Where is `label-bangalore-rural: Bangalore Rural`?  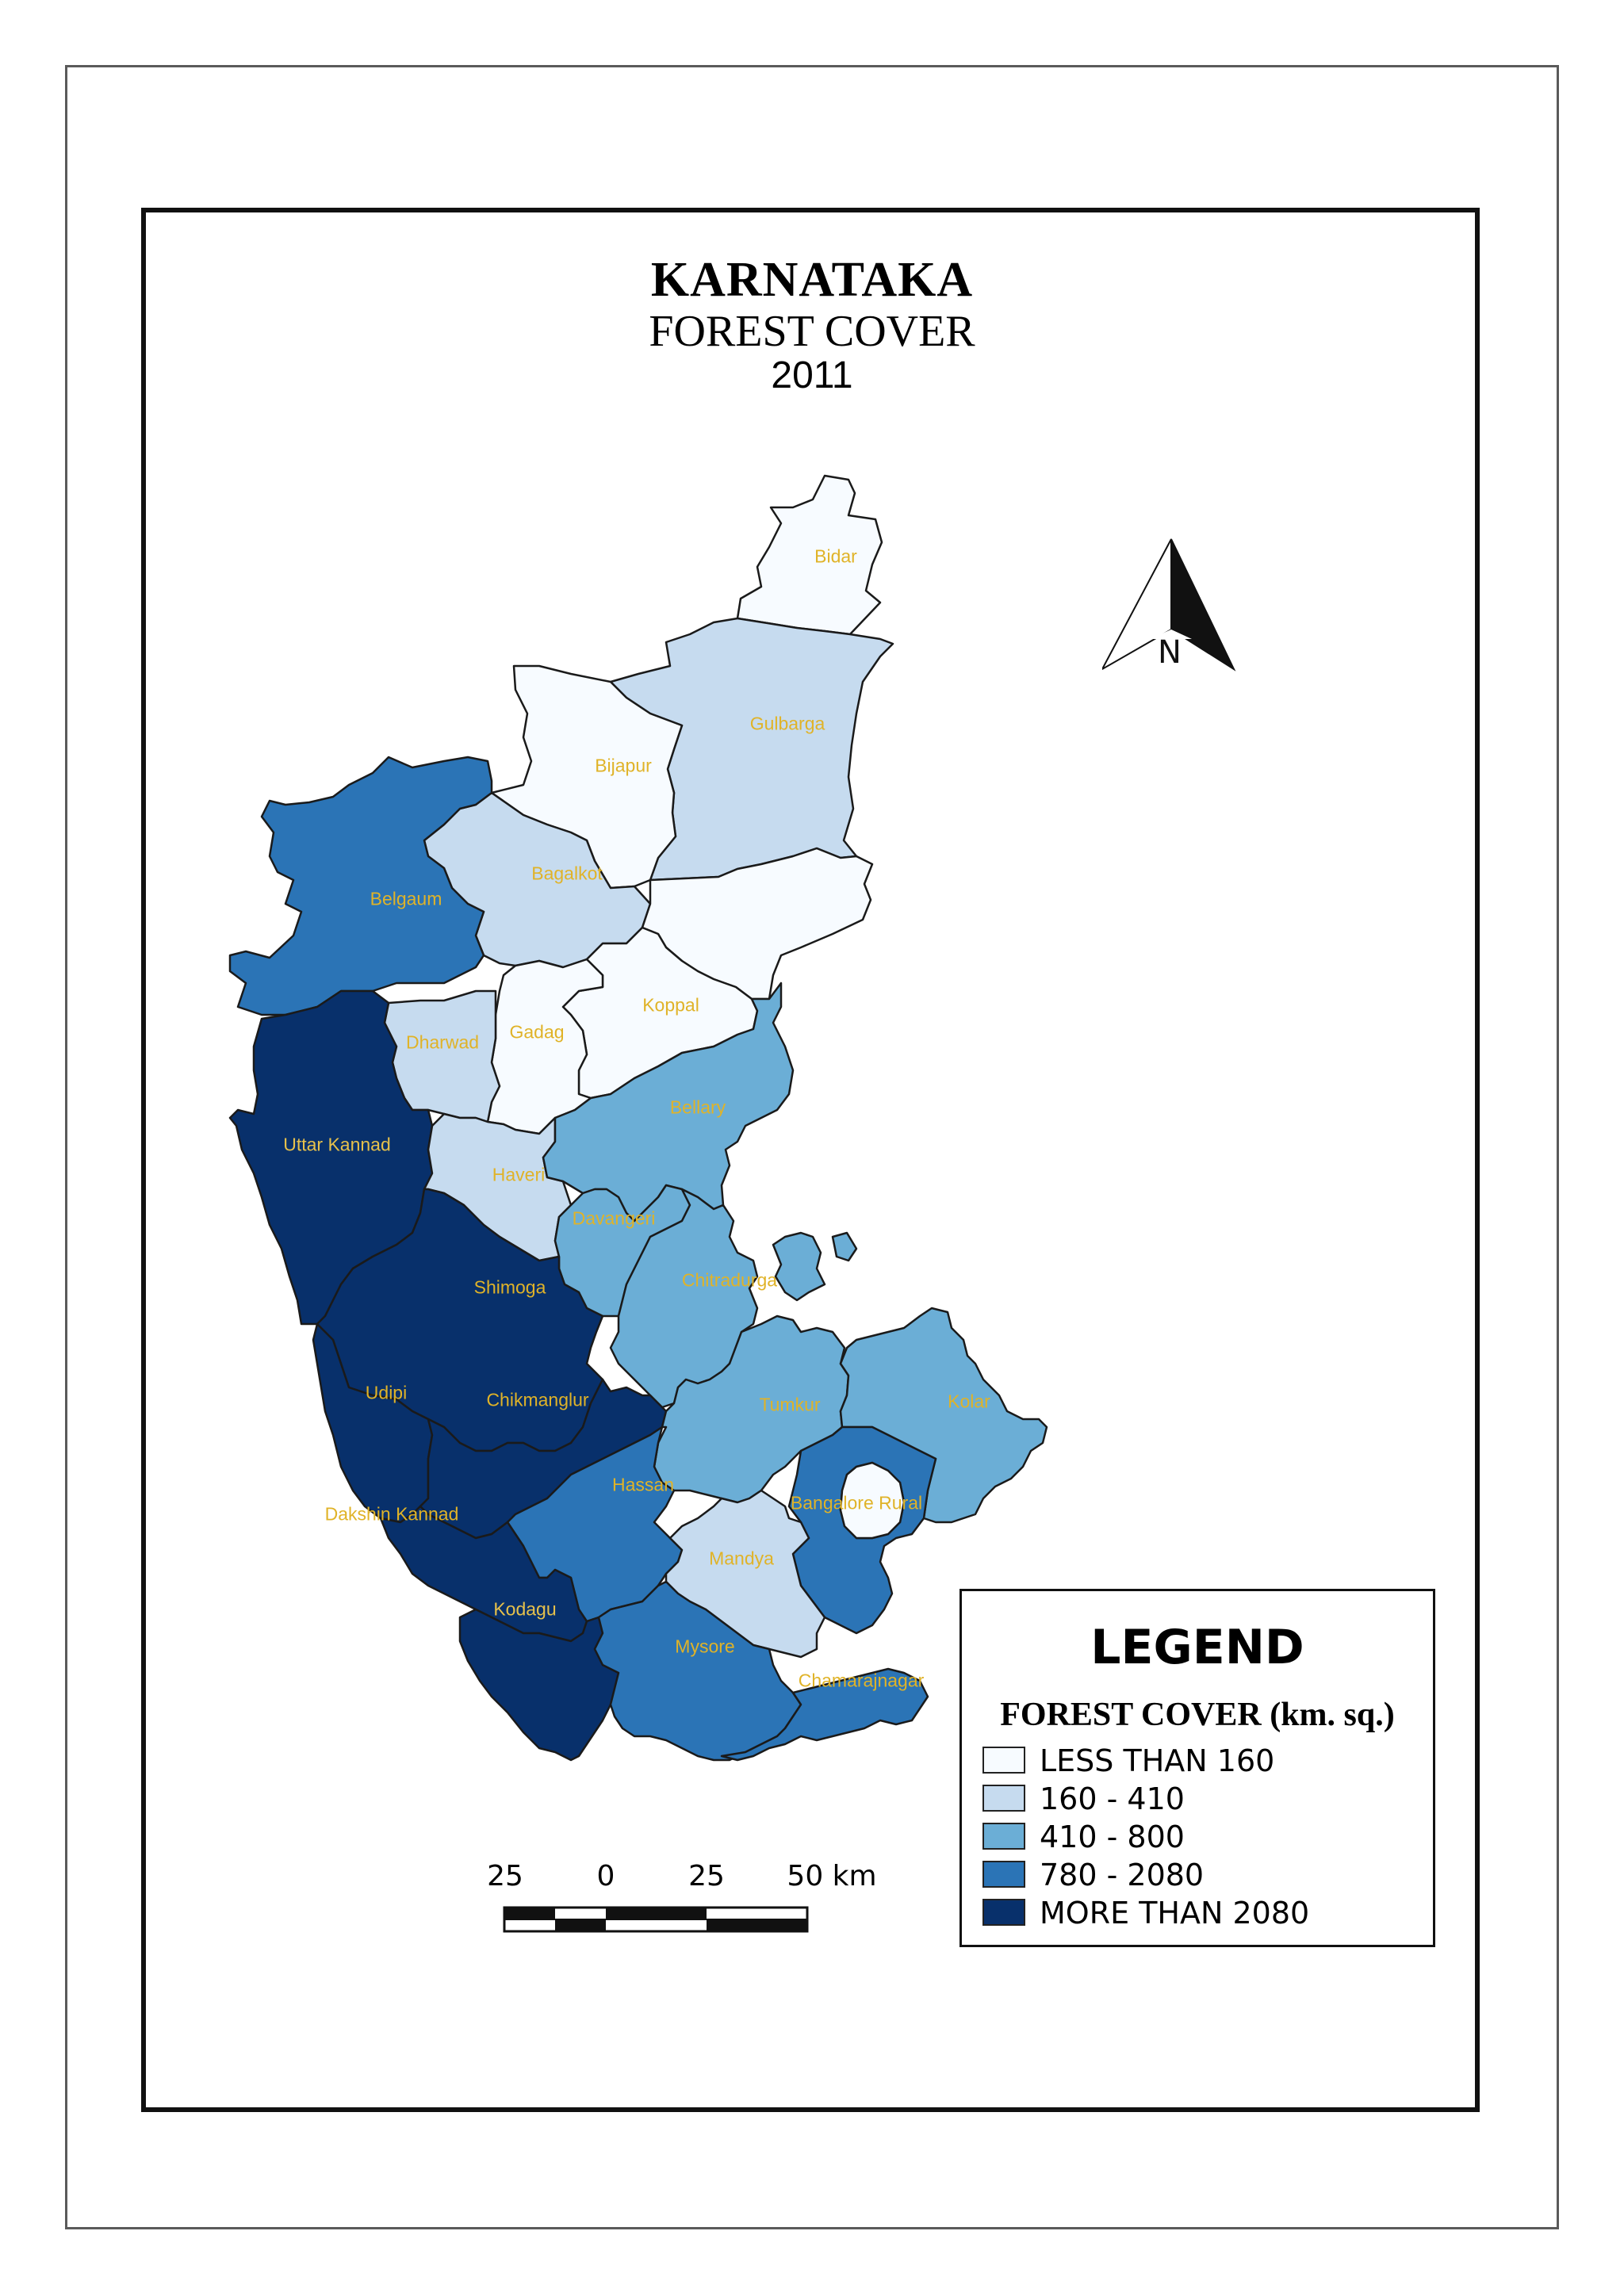 label-bangalore-rural: Bangalore Rural is located at coordinates (856, 1502).